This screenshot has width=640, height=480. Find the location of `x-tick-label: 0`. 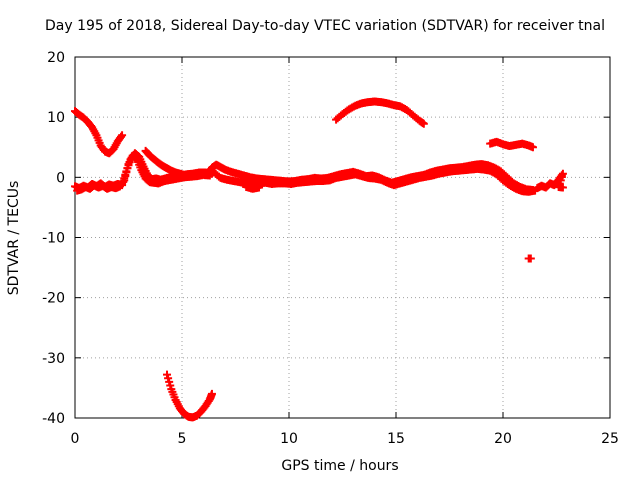

x-tick-label: 0 is located at coordinates (75, 439).